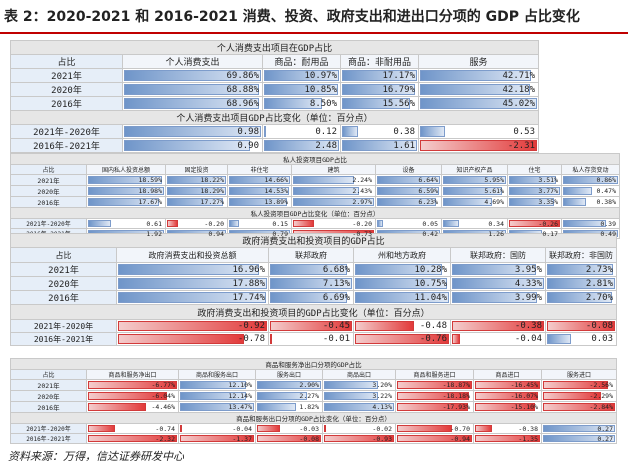 This screenshot has width=628, height=464. I want to click on cell-value: -0.93, so click(382, 438).